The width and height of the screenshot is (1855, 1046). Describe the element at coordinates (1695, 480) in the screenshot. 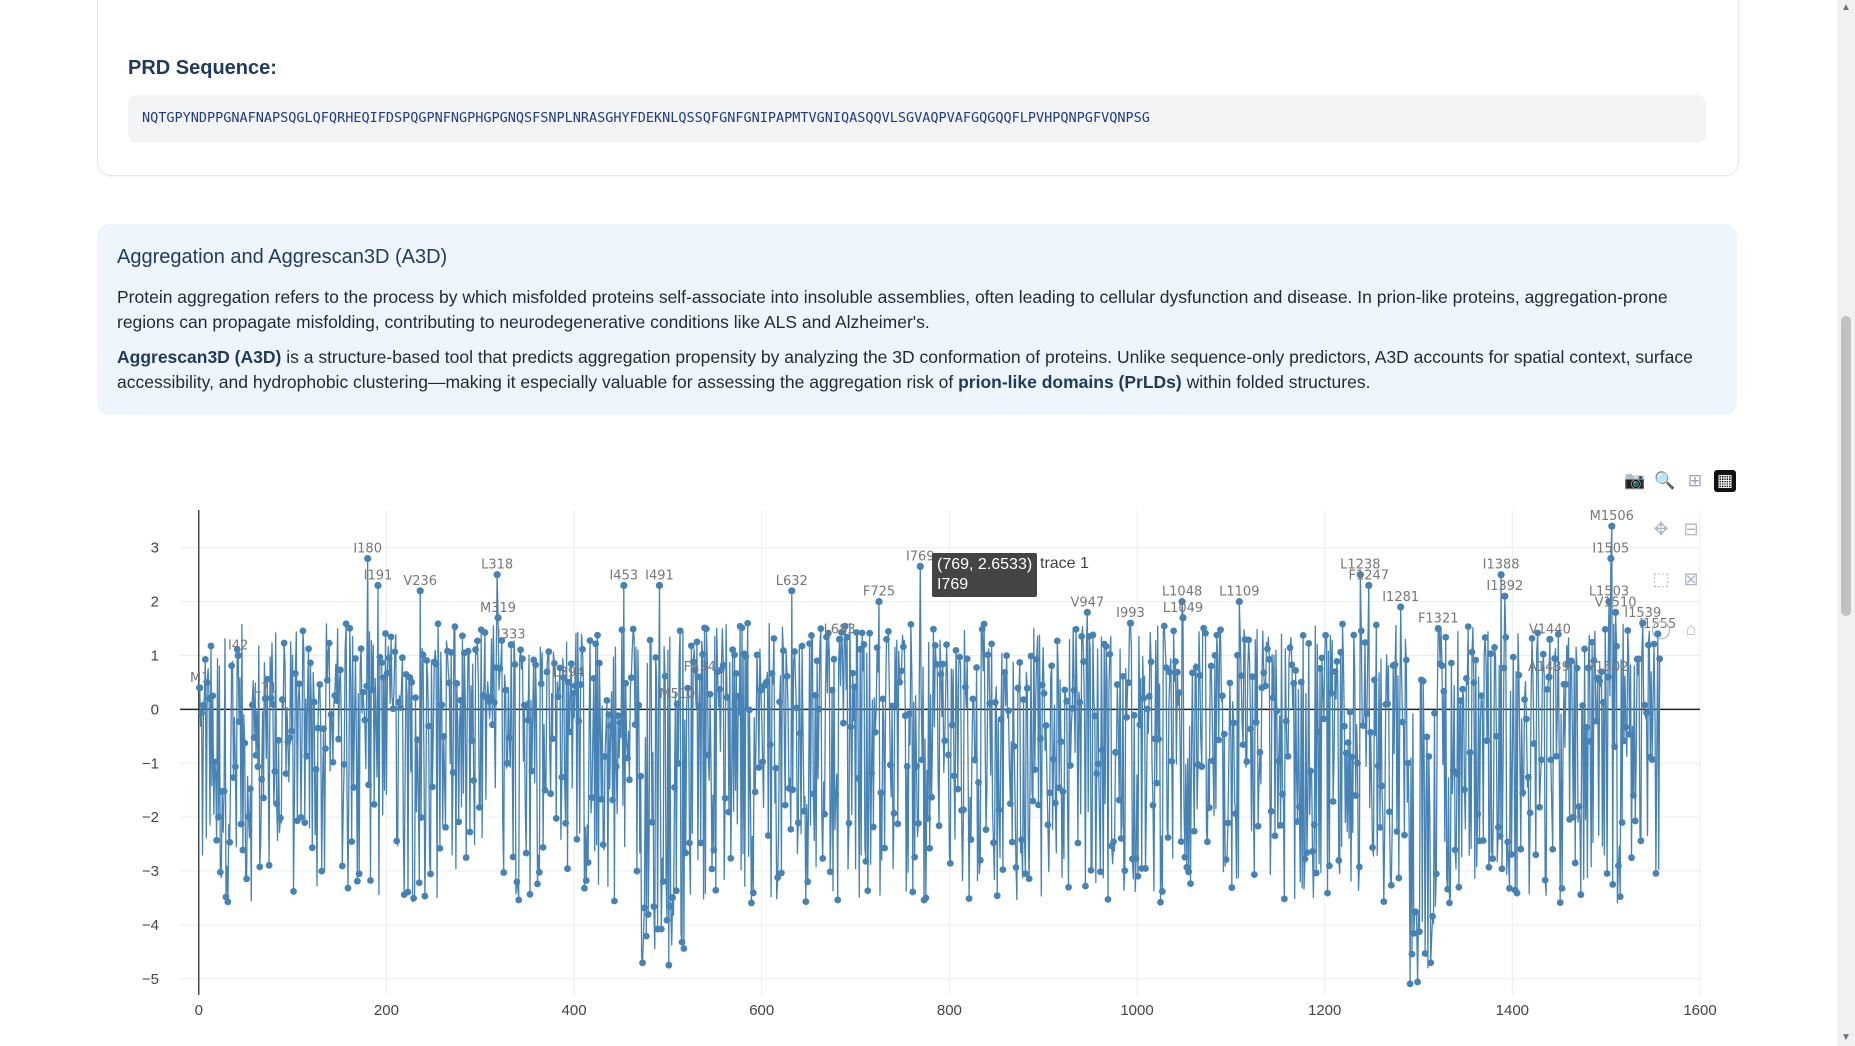

I see `zoom-in-icon: ⊞` at that location.